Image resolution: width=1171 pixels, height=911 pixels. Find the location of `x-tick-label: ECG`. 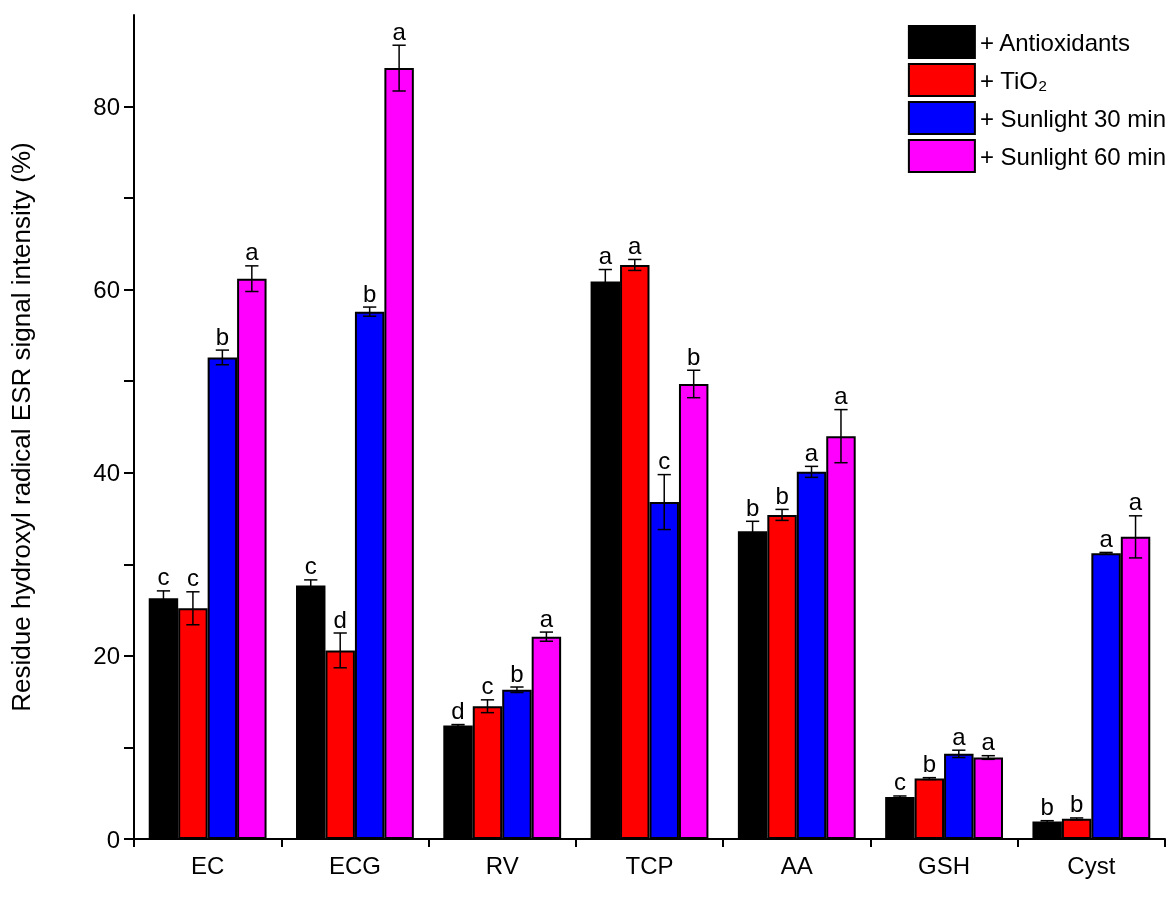

x-tick-label: ECG is located at coordinates (354, 865).